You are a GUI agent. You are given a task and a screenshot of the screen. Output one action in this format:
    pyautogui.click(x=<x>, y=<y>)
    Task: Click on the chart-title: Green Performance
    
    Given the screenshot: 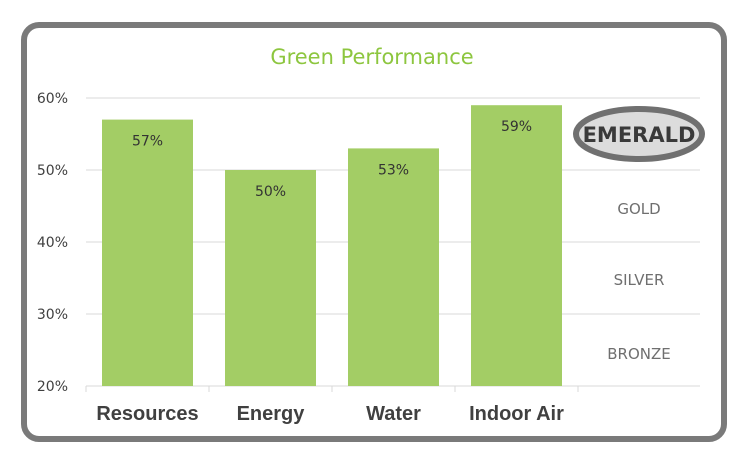 What is the action you would take?
    pyautogui.click(x=371, y=57)
    